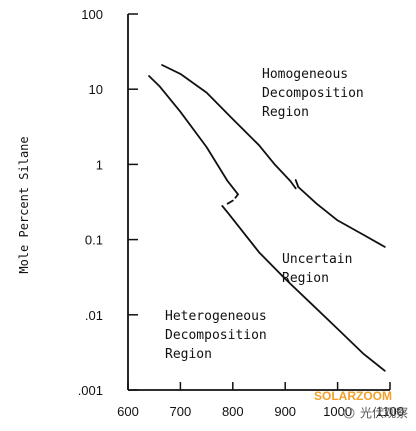 The width and height of the screenshot is (416, 431). Describe the element at coordinates (128, 411) in the screenshot. I see `x-tick-label: 600` at that location.